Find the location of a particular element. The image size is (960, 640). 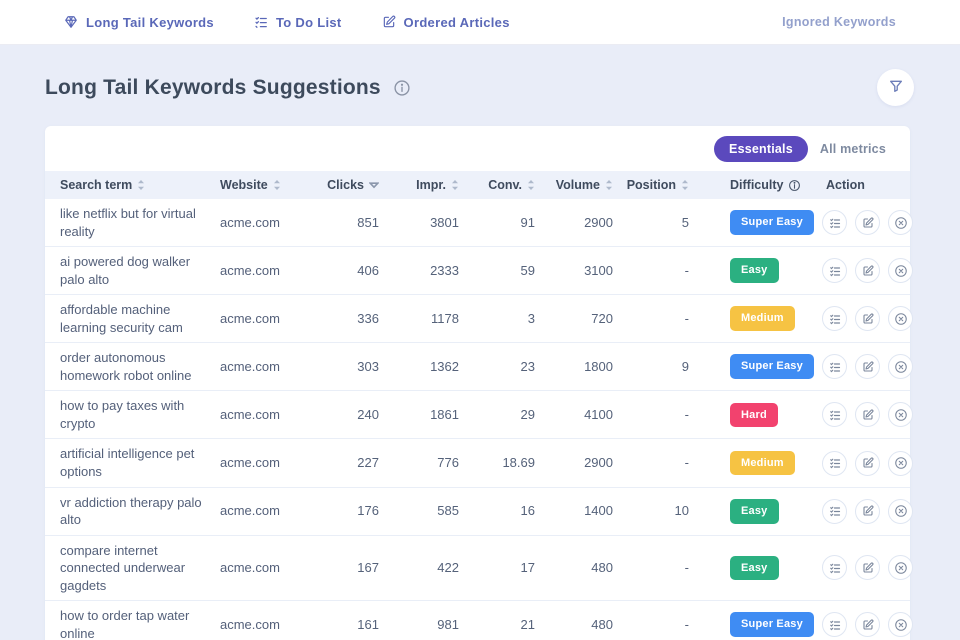

impressions-cell: 422 is located at coordinates (448, 568).